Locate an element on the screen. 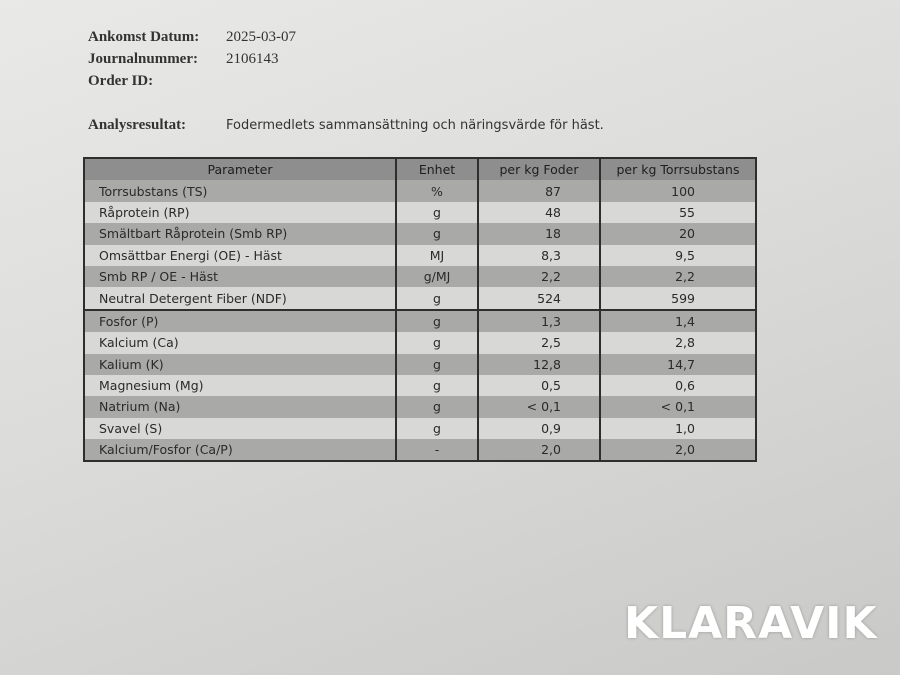 The width and height of the screenshot is (900, 675). table-row: Kalium (K) g 12,8 14,7 is located at coordinates (420, 364).